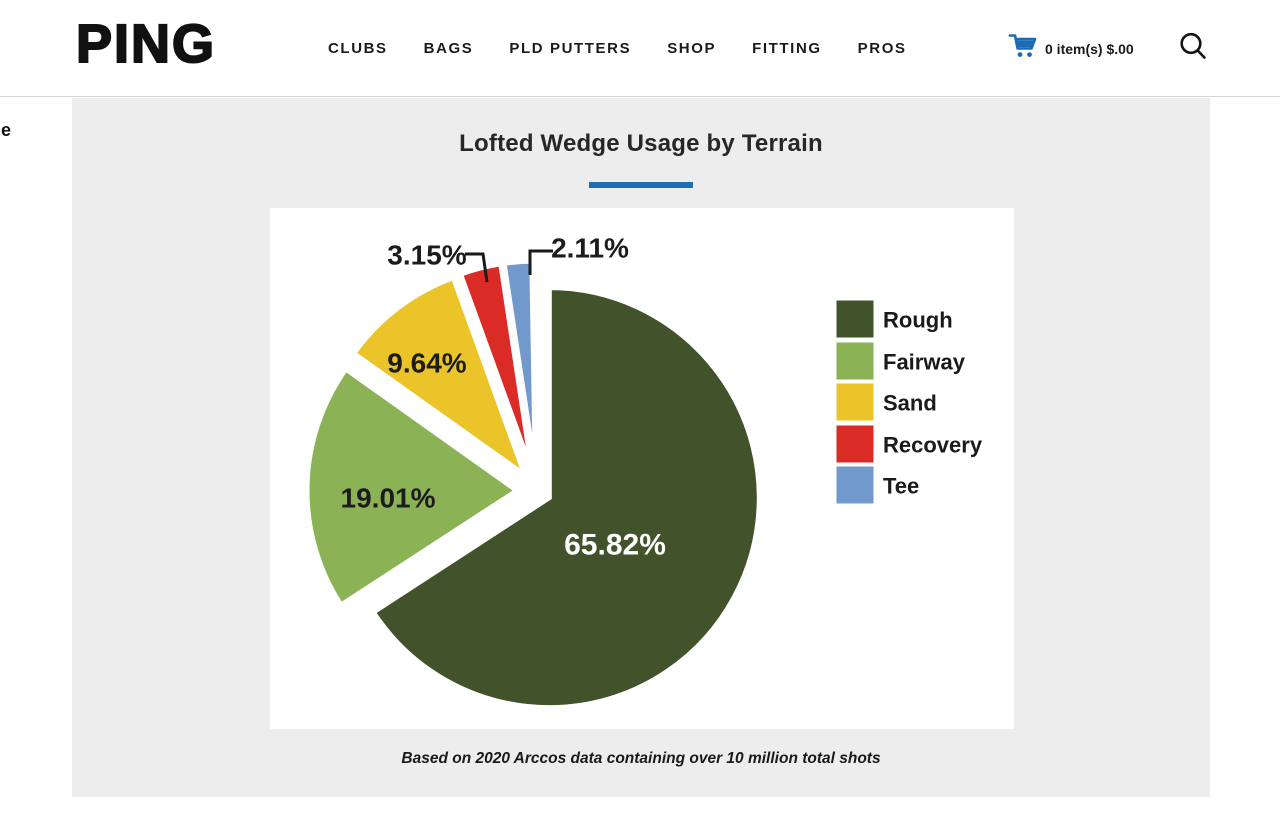  What do you see at coordinates (590, 248) in the screenshot?
I see `pie-label-tee: 2.11%` at bounding box center [590, 248].